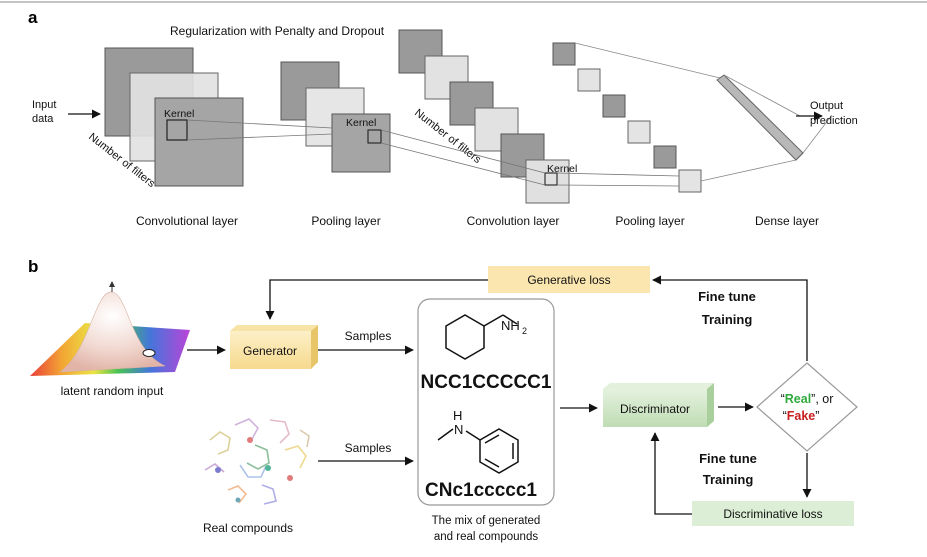 The width and height of the screenshot is (927, 557). I want to click on output-label-2: prediction, so click(834, 121).